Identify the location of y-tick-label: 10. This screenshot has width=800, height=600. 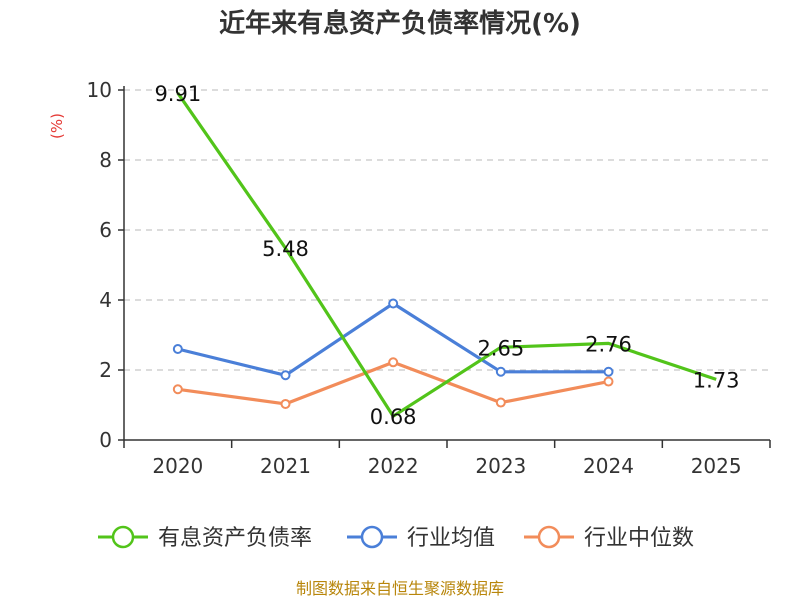
(99, 90).